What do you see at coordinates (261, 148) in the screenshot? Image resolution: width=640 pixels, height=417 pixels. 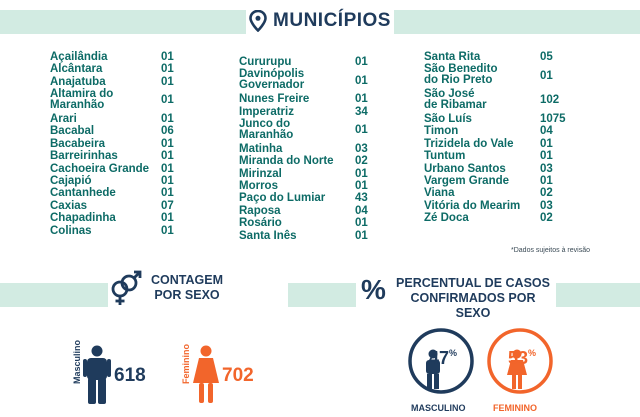 I see `municipality-name: Matinha` at bounding box center [261, 148].